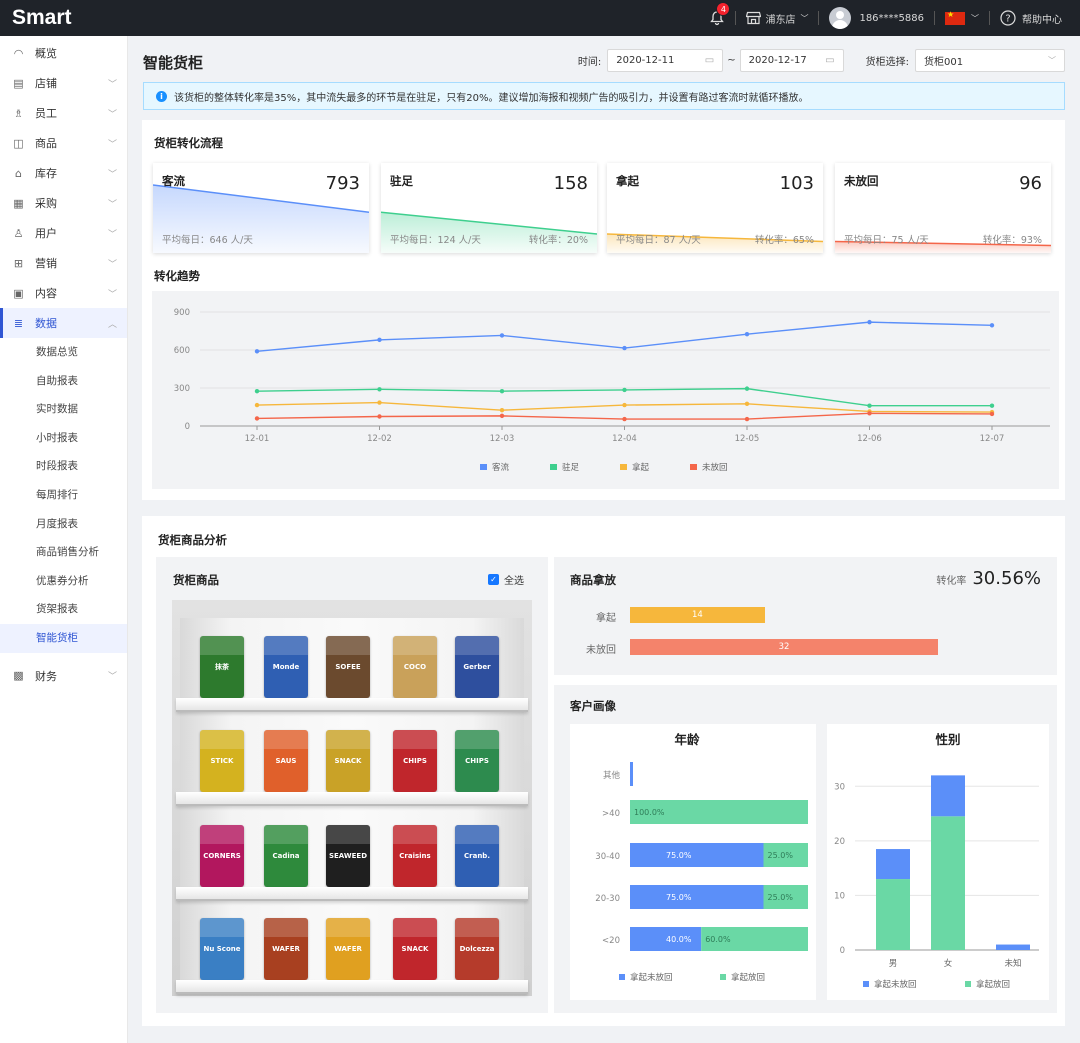  I want to click on shelf-product: 抹茶, so click(222, 667).